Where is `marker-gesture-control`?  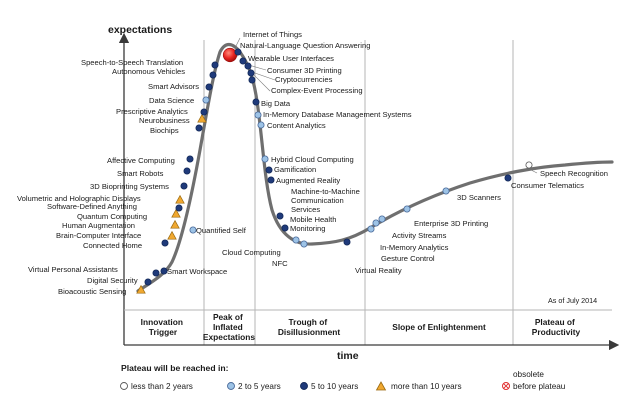 marker-gesture-control is located at coordinates (371, 229).